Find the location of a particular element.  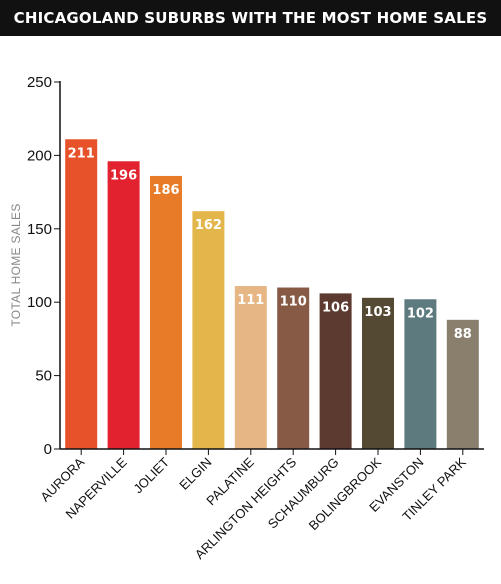

y-axis-title: TOTAL HOME SALES is located at coordinates (16, 264).